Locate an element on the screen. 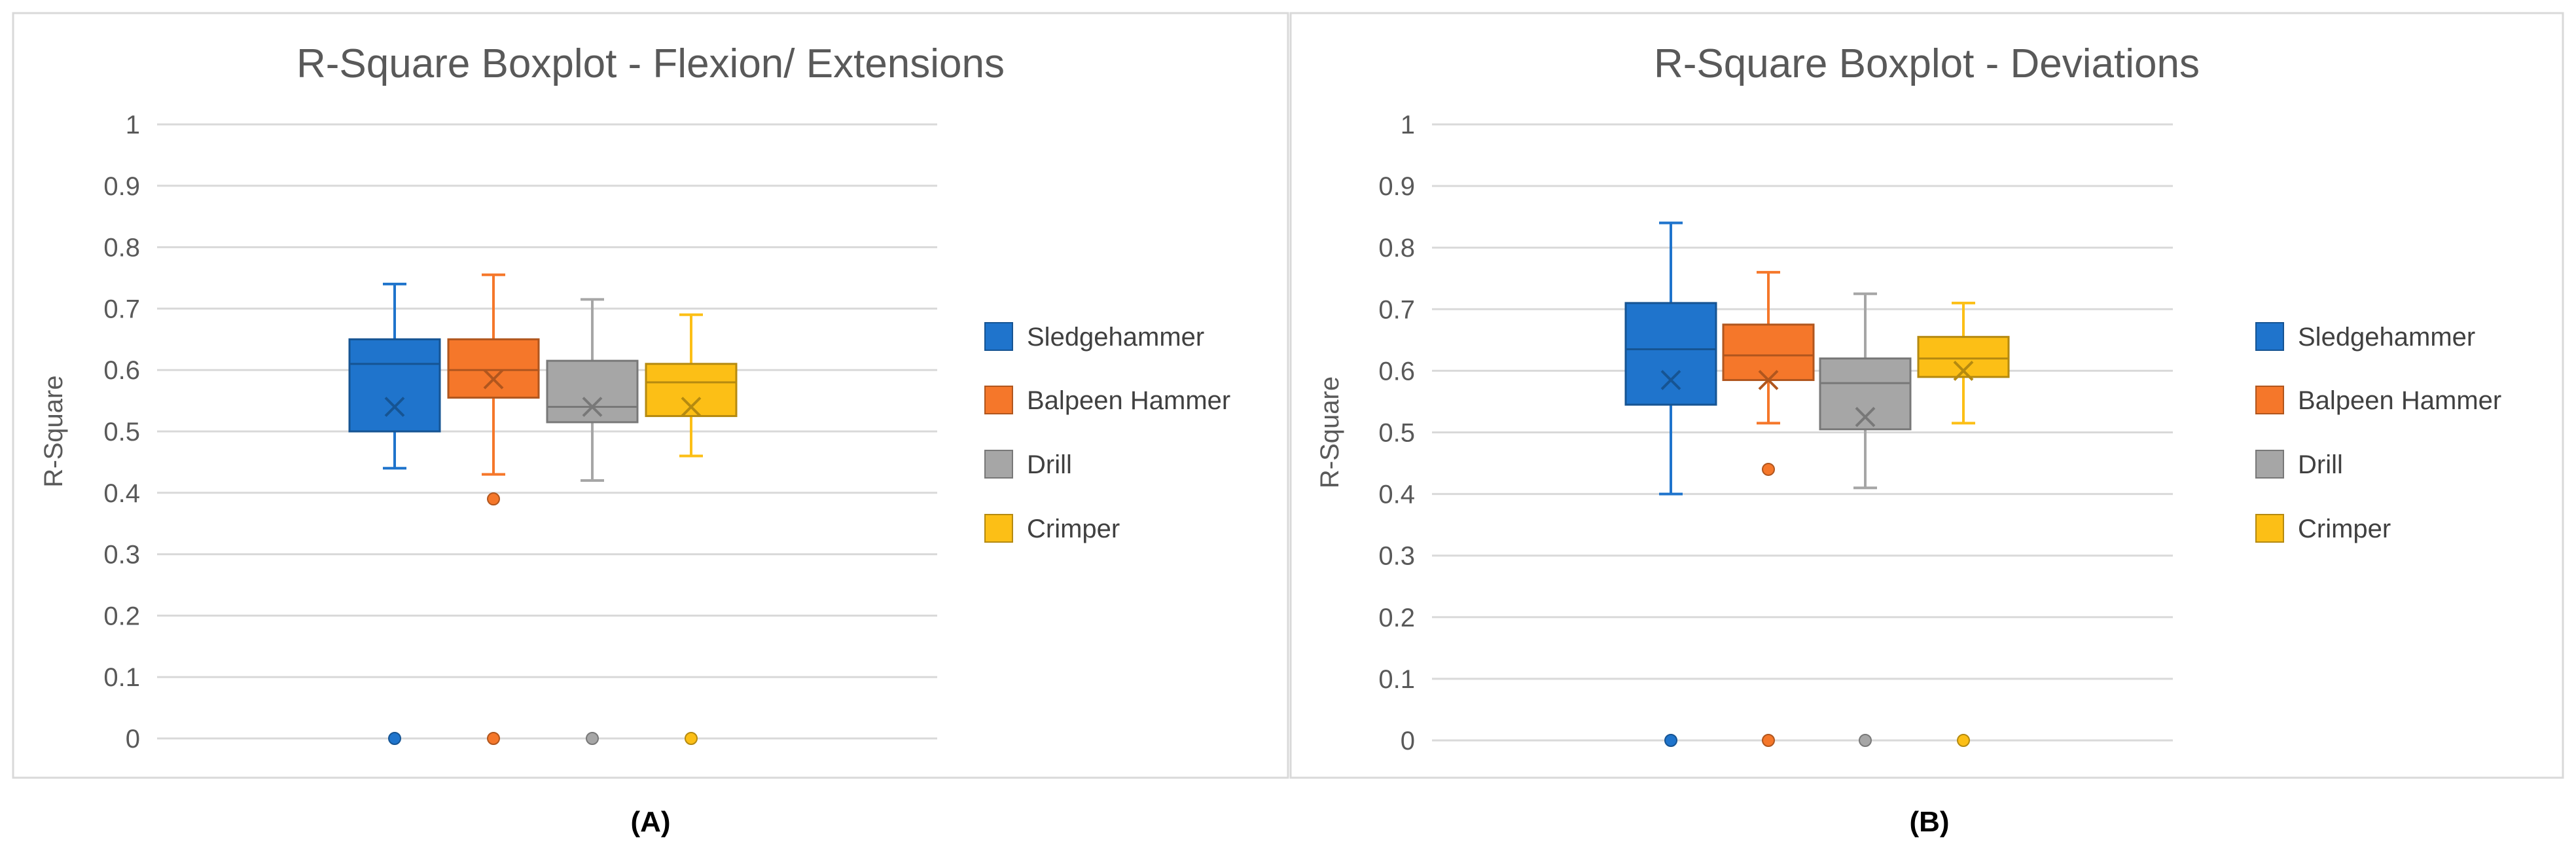 The height and width of the screenshot is (853, 2576). panel-caption: (B) is located at coordinates (1929, 822).